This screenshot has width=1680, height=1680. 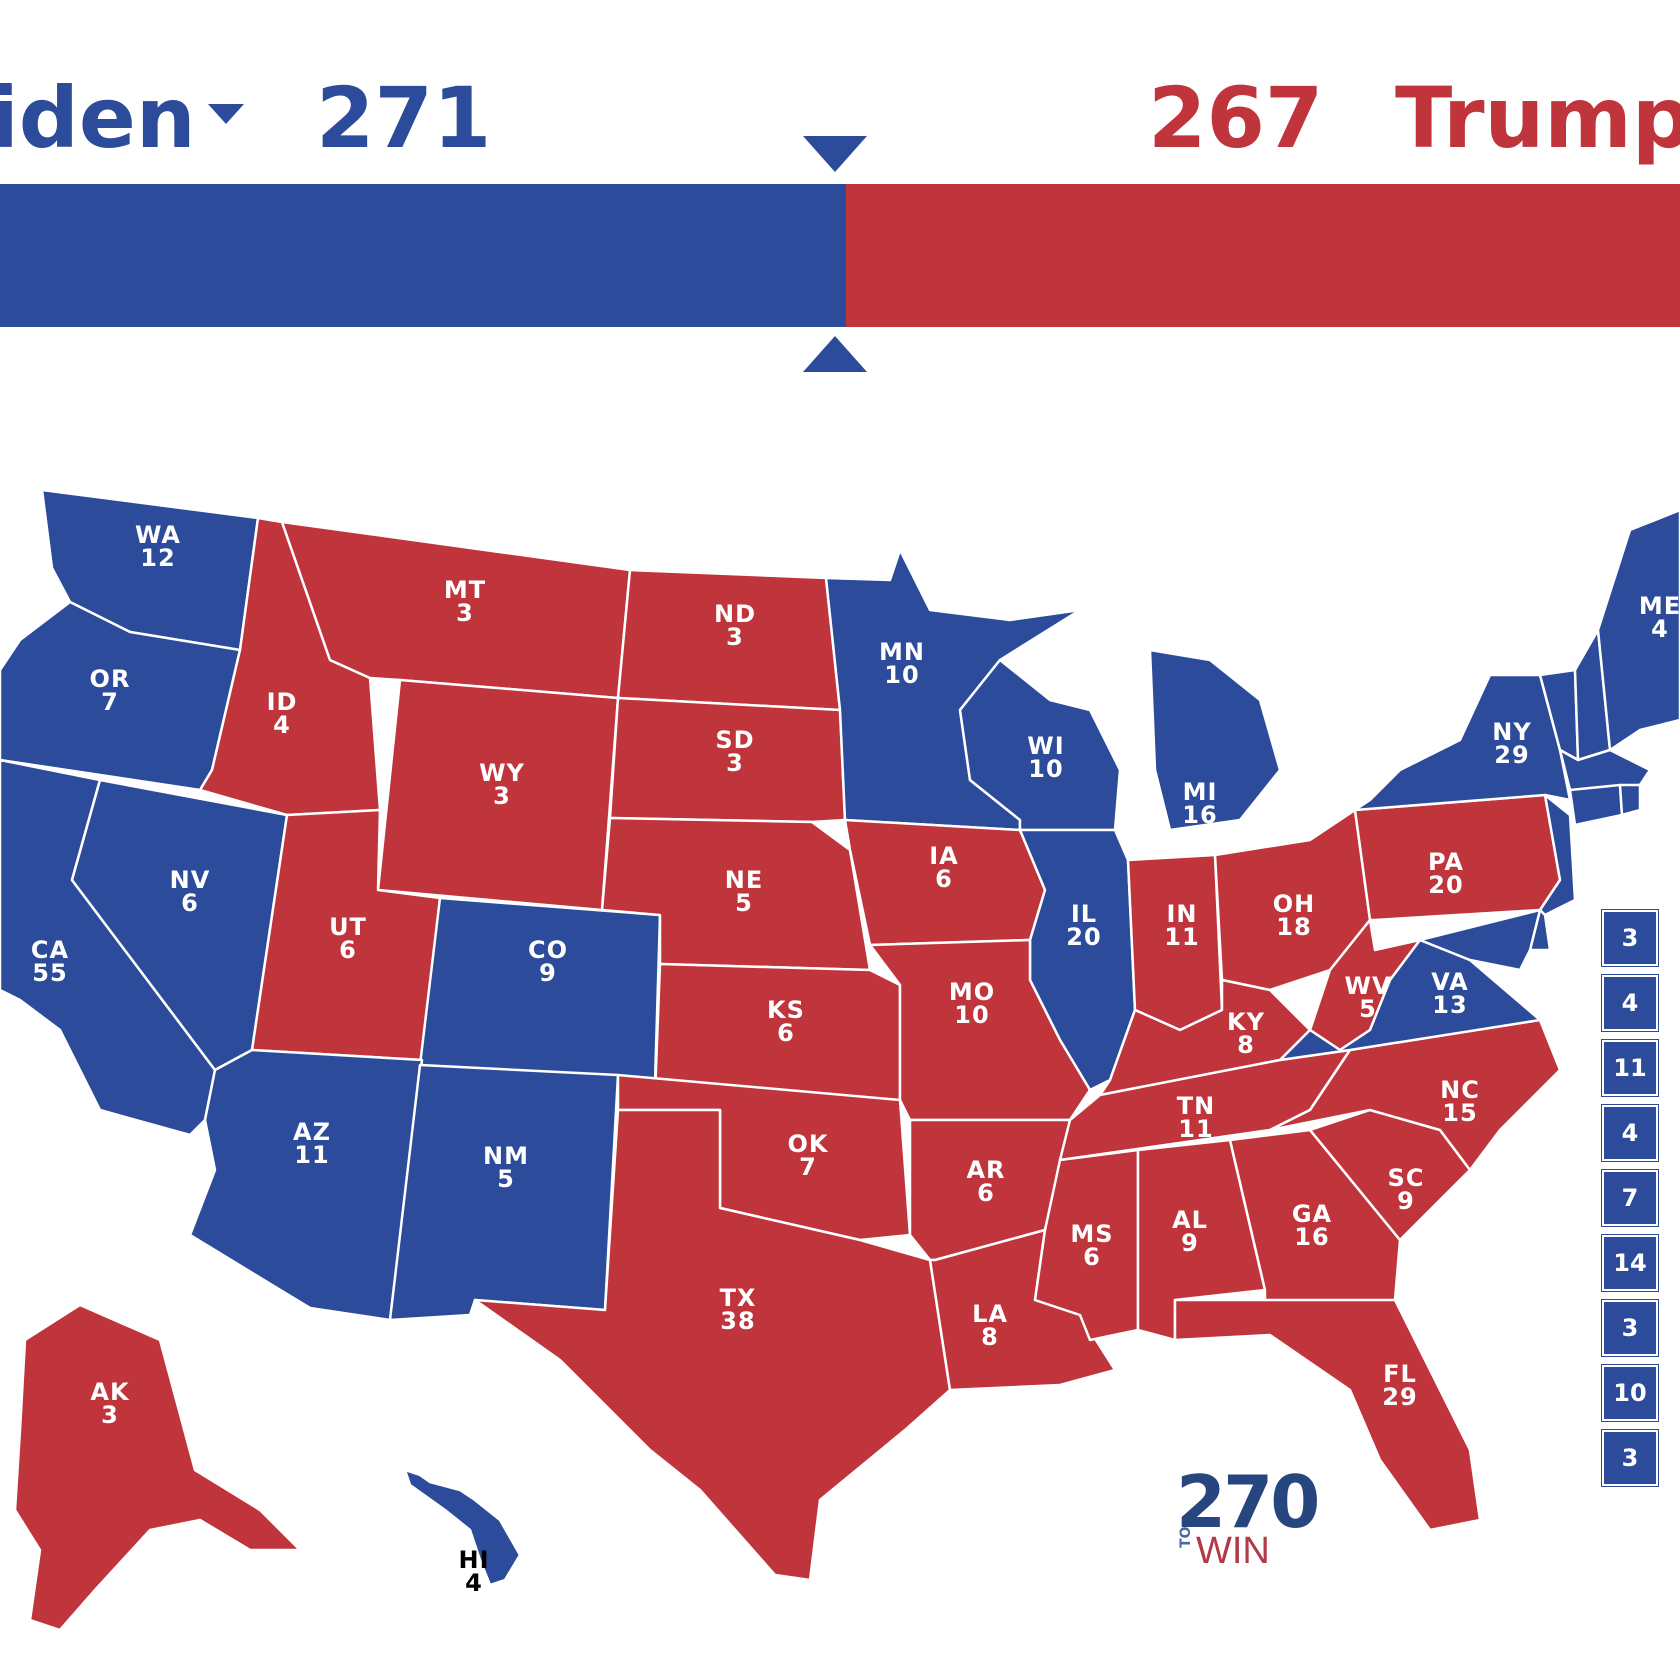 What do you see at coordinates (1248, 1502) in the screenshot?
I see `logo-number: 270` at bounding box center [1248, 1502].